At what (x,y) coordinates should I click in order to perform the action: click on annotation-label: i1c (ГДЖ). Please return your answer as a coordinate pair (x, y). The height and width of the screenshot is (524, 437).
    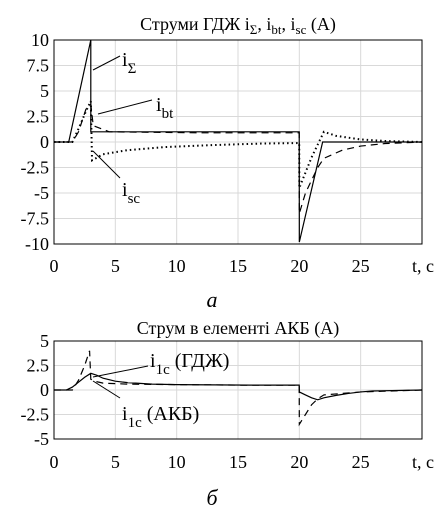
    Looking at the image, I should click on (189, 364).